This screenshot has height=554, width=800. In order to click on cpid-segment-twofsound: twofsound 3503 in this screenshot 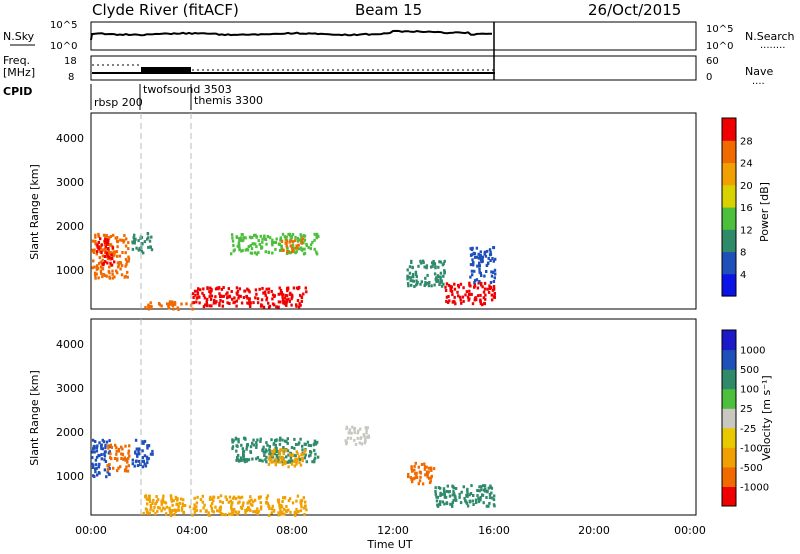, I will do `click(187, 89)`.